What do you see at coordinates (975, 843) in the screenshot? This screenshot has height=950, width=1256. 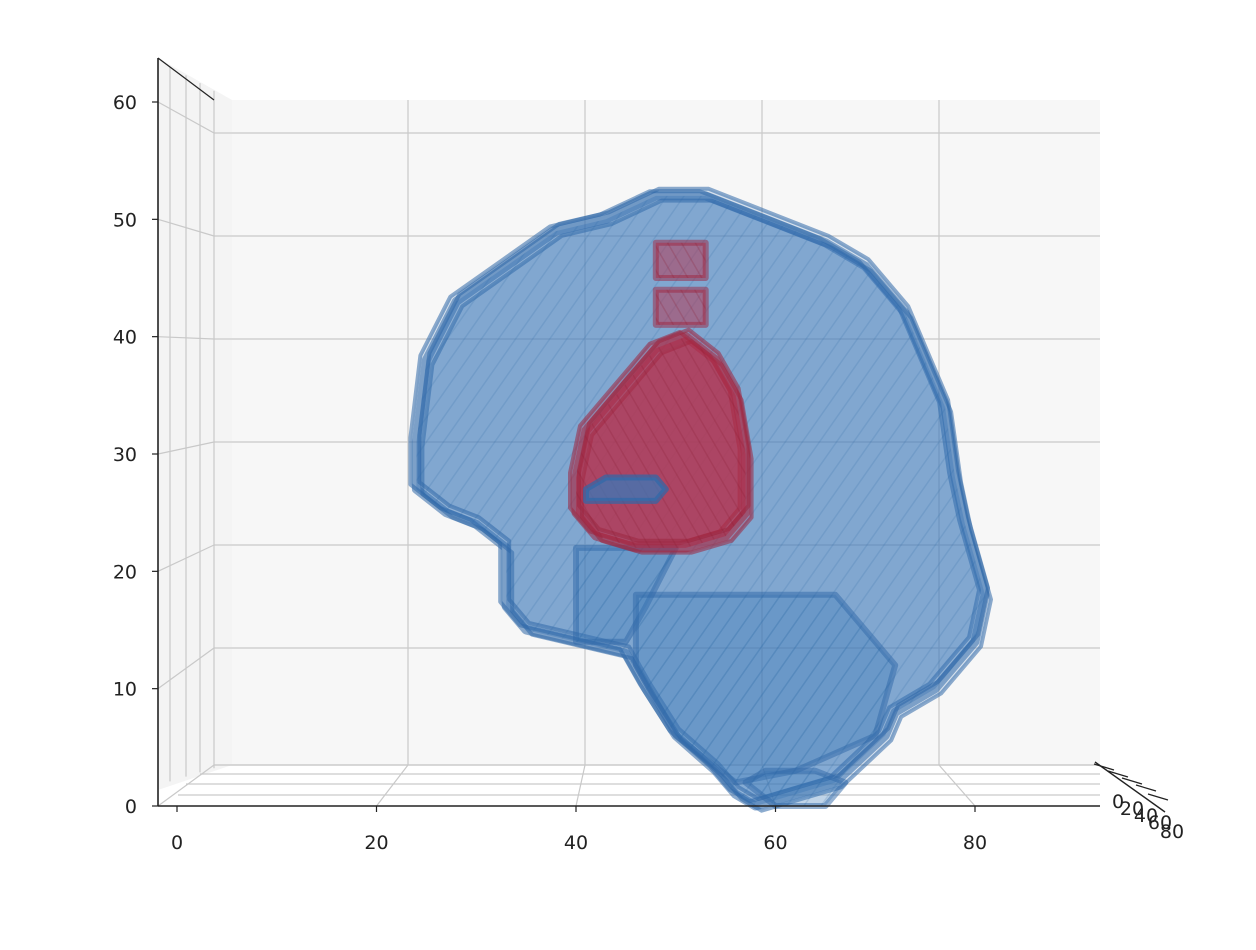 I see `x-tick-label: 80` at bounding box center [975, 843].